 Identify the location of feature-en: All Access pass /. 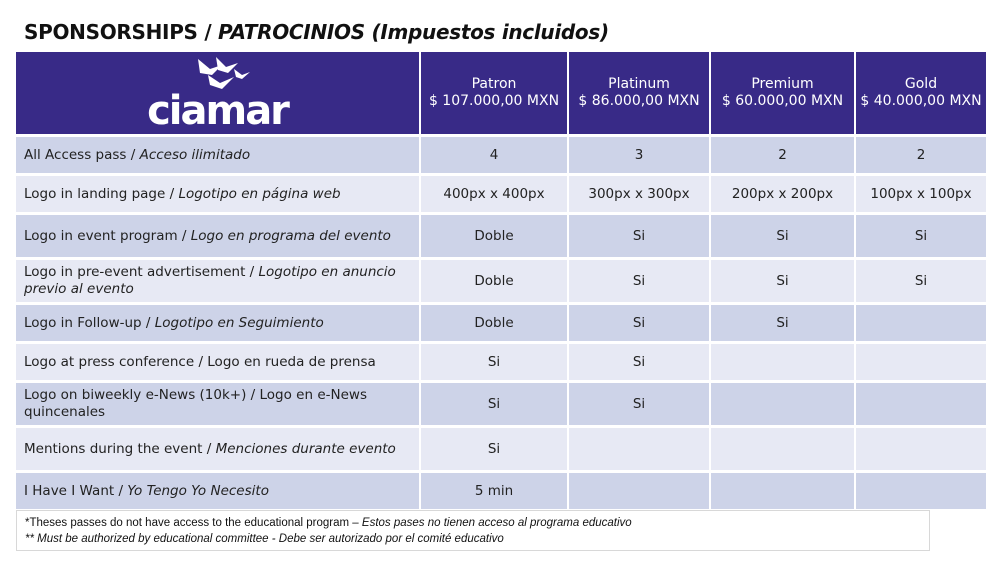
(82, 154).